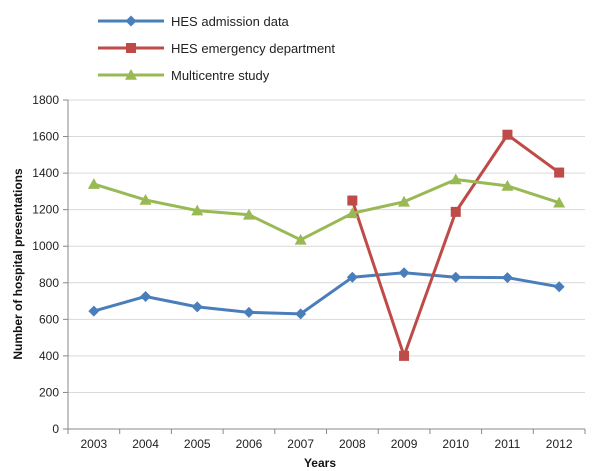 This screenshot has width=595, height=471. I want to click on x-tick-label: 2010, so click(455, 444).